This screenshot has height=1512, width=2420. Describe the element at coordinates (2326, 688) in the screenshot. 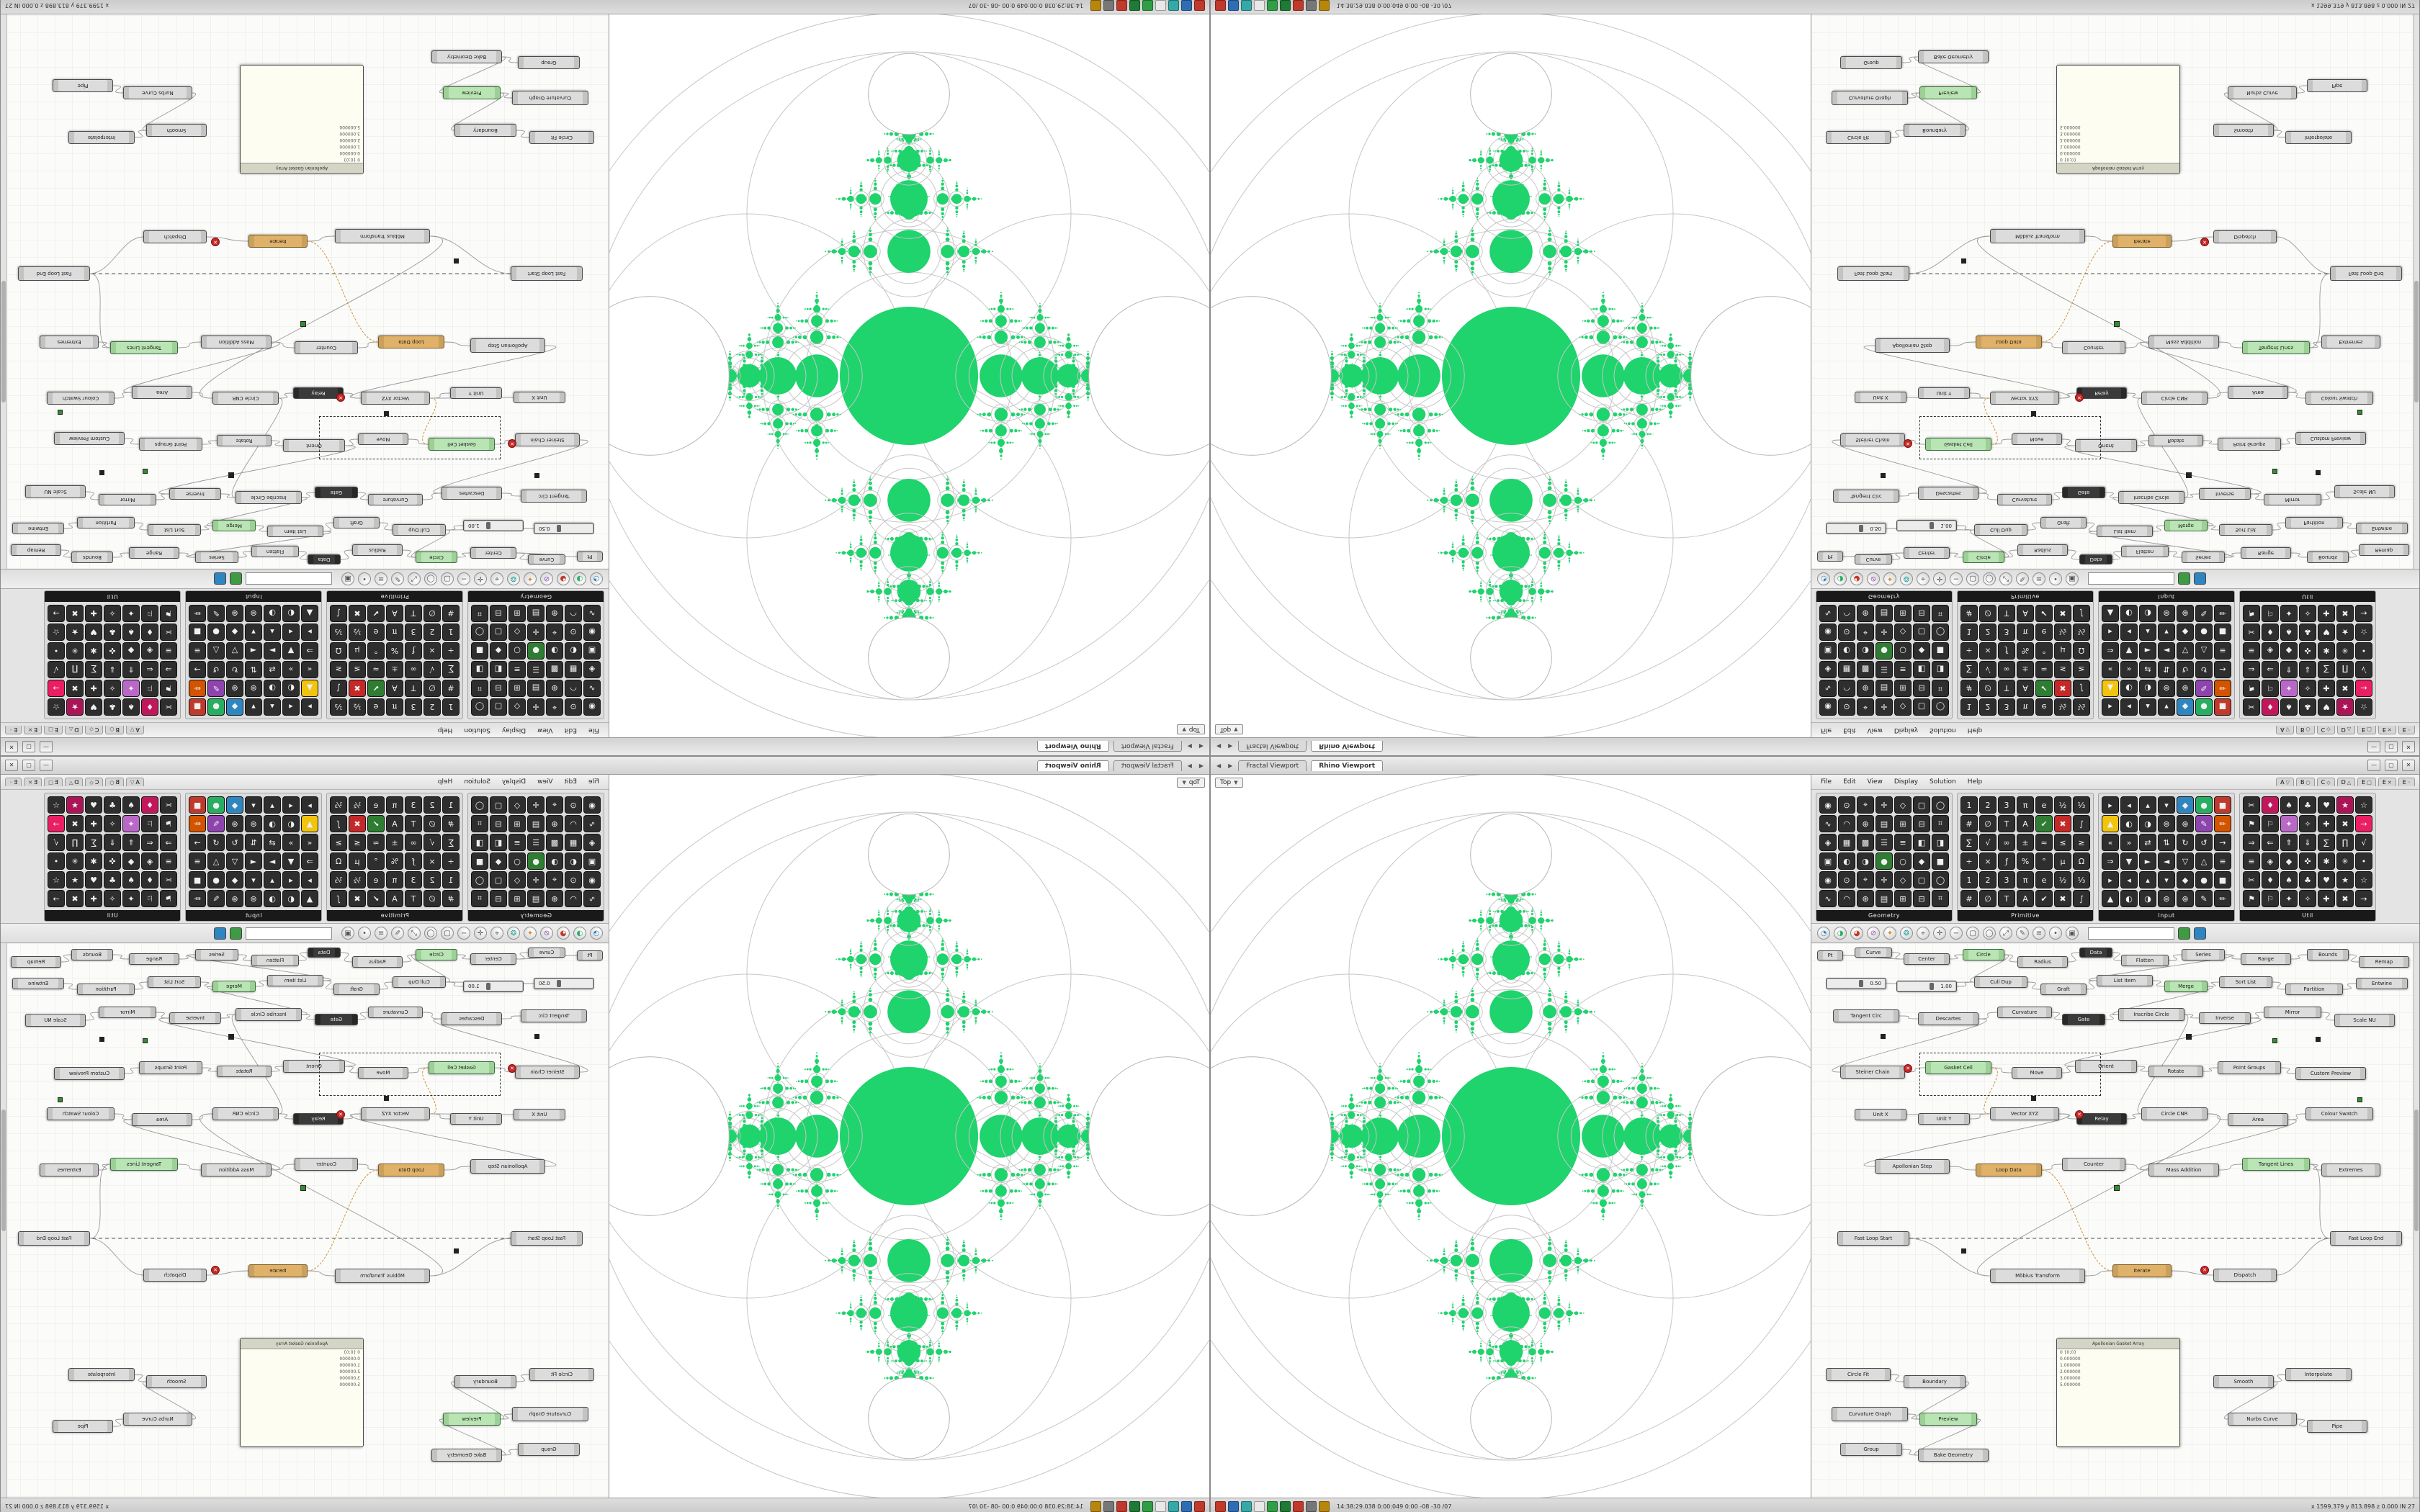

I see `palette-icon: ✚` at that location.